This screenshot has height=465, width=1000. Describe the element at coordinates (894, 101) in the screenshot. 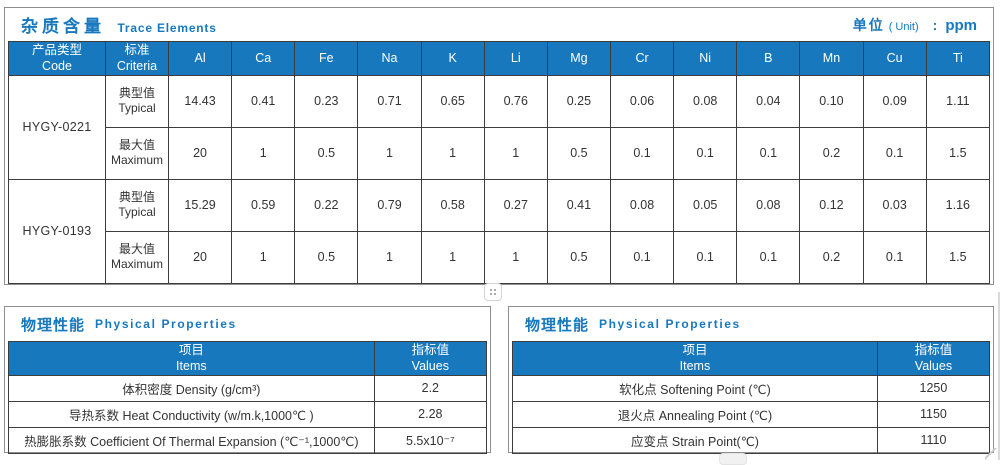

I see `value-cell: 0.09` at that location.